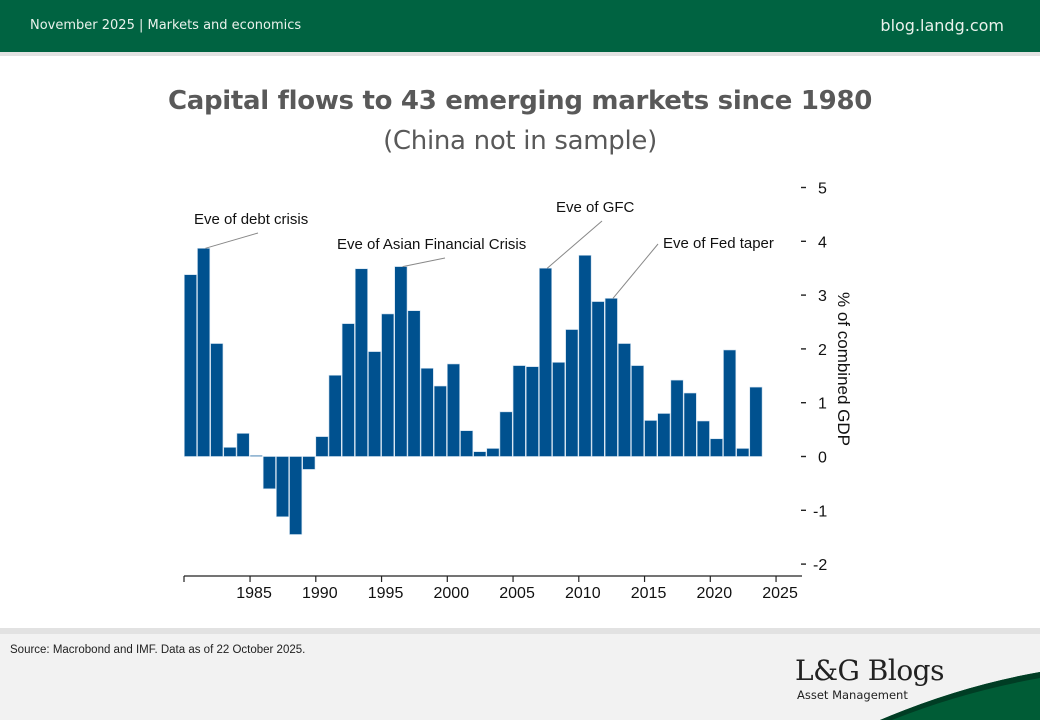 This screenshot has height=720, width=1040. What do you see at coordinates (756, 421) in the screenshot?
I see `bar-2023` at bounding box center [756, 421].